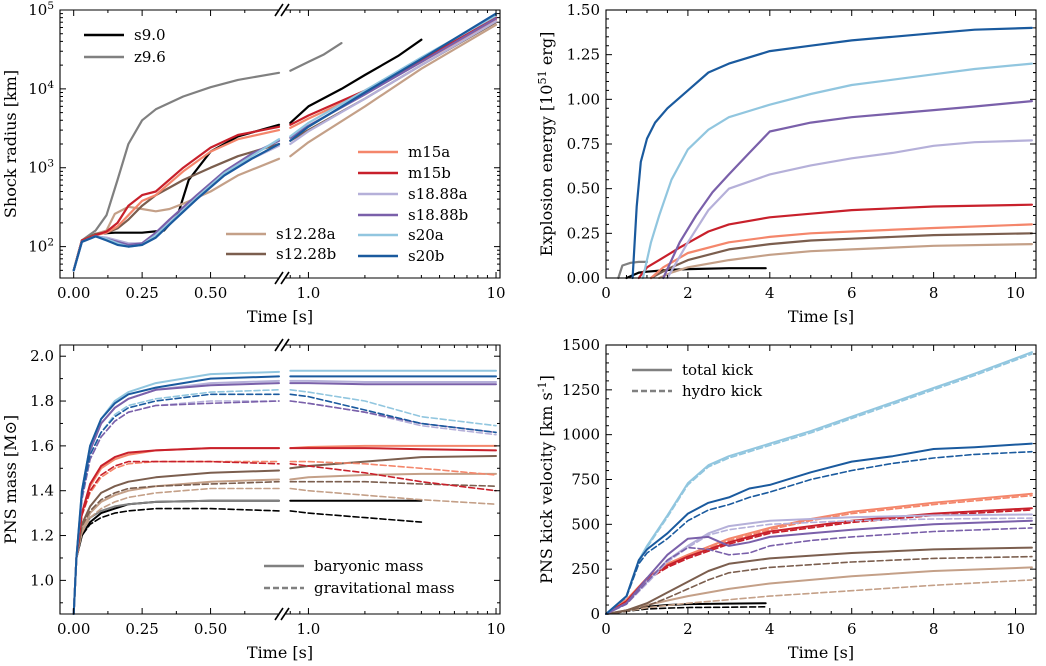 This screenshot has width=1046, height=666. I want to click on kick-series-m15b-hydro, so click(819, 562).